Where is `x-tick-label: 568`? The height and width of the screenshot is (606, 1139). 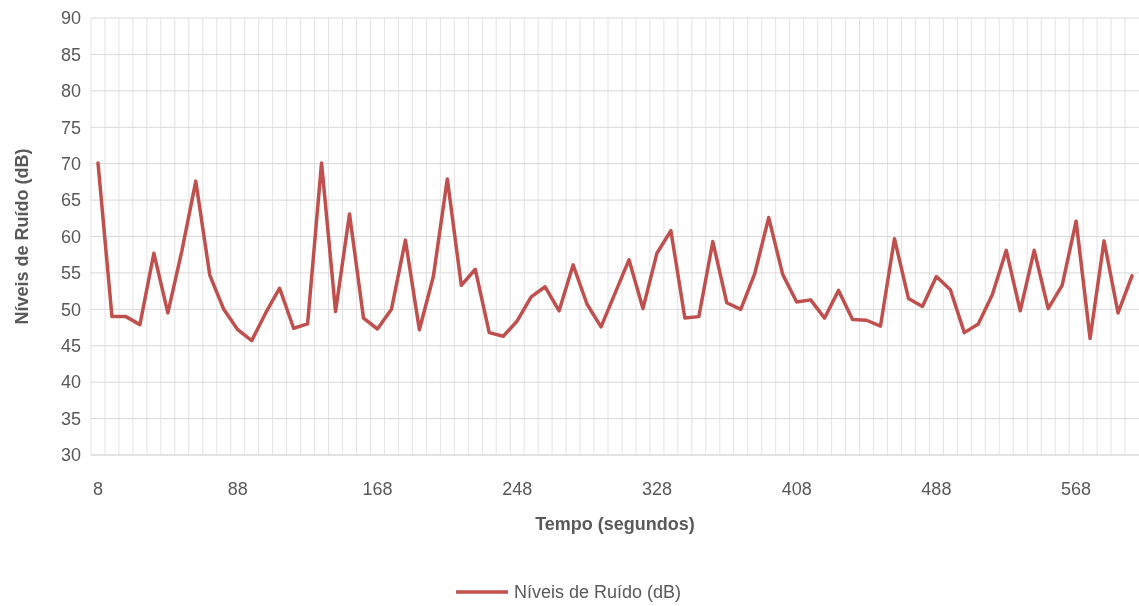 x-tick-label: 568 is located at coordinates (1076, 489).